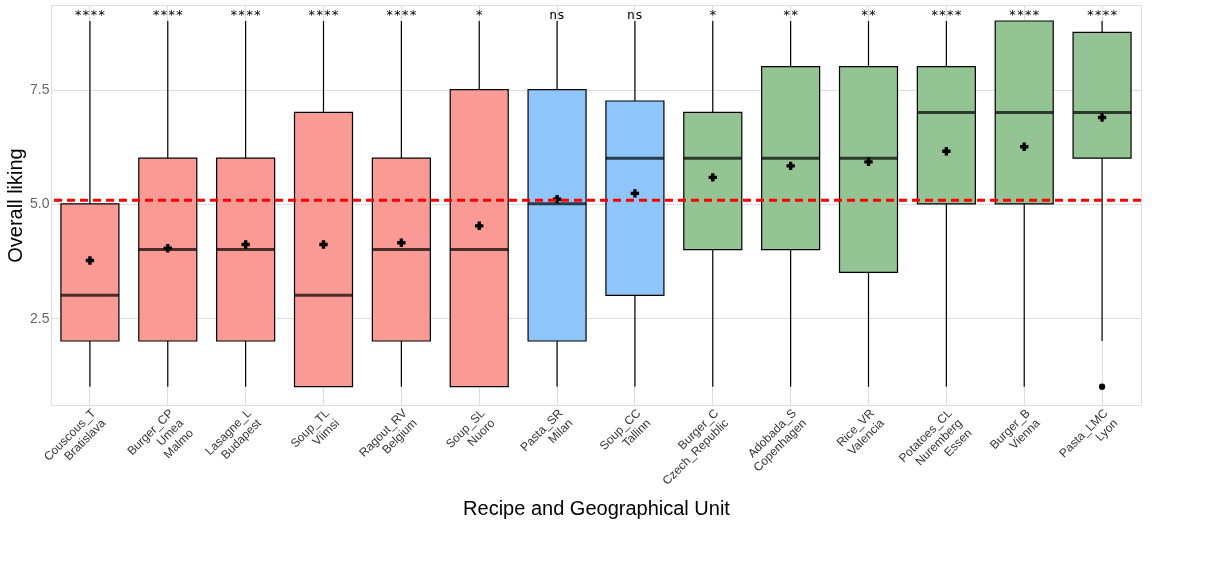 This screenshot has height=581, width=1214. Describe the element at coordinates (597, 507) in the screenshot. I see `x-axis-title: Recipe and Geographical Unit` at that location.